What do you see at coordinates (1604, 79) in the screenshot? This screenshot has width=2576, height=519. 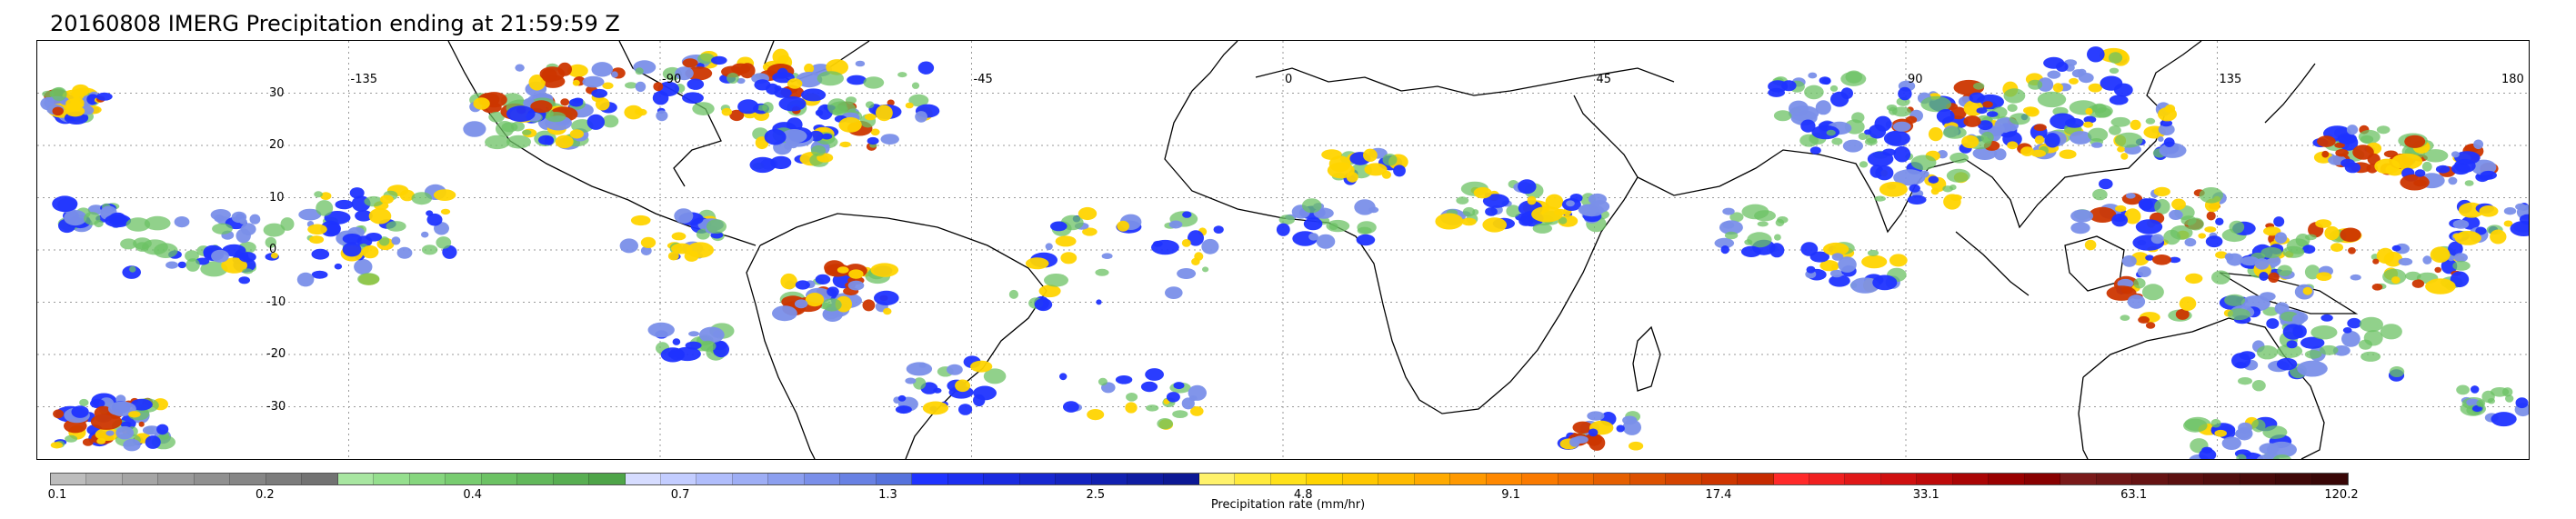 I see `longitude-label: 45` at bounding box center [1604, 79].